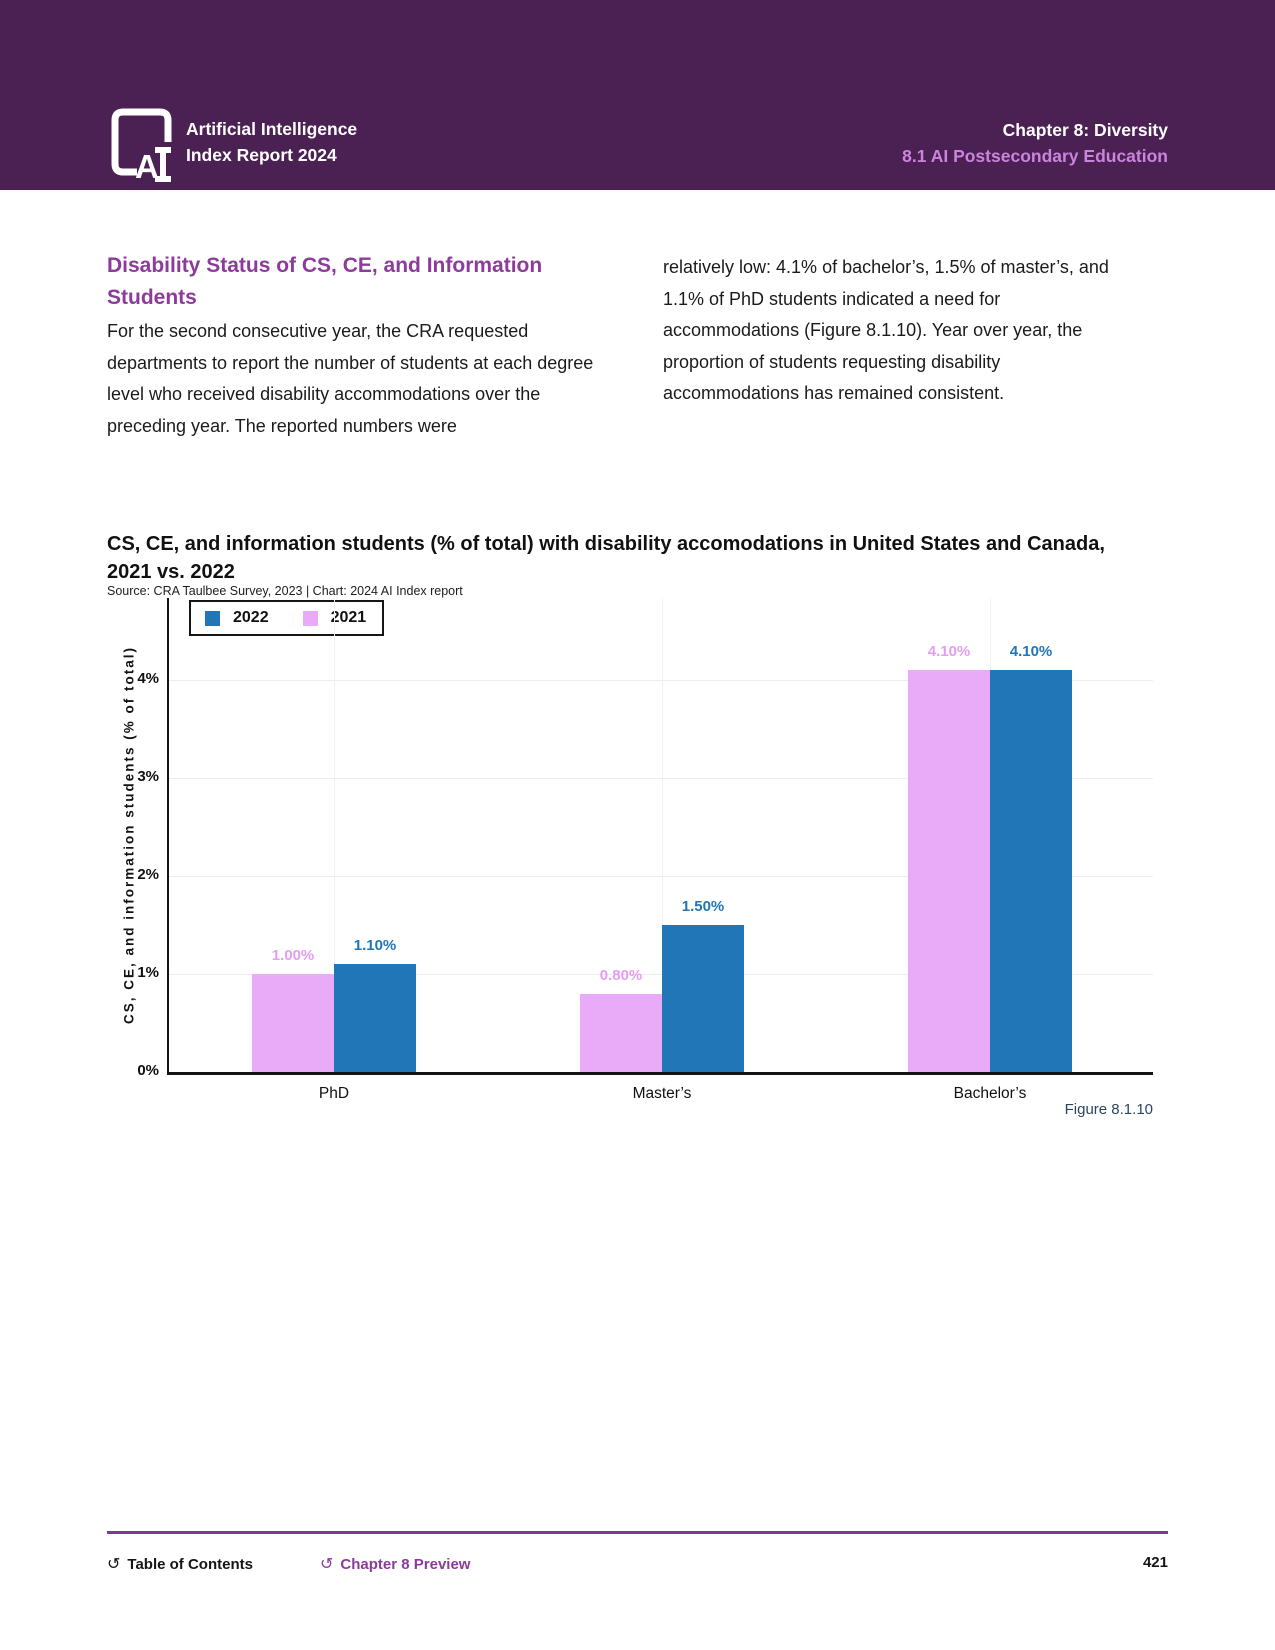  Describe the element at coordinates (1031, 651) in the screenshot. I see `bar-value-label-2022-bachelors: 4.10%` at that location.